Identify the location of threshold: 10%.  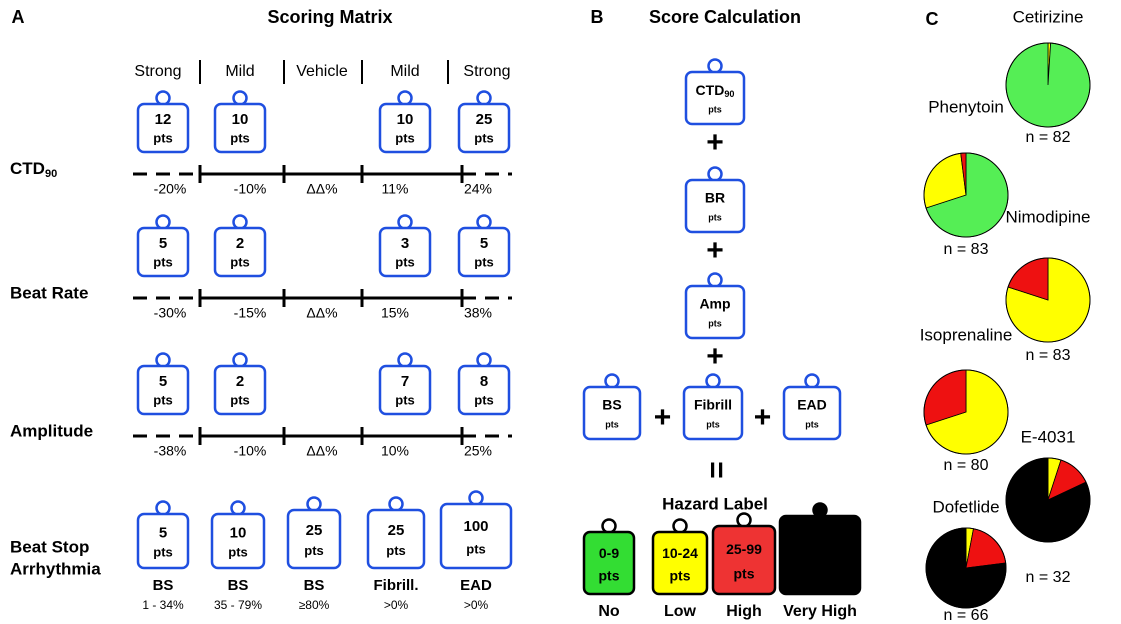
(395, 451).